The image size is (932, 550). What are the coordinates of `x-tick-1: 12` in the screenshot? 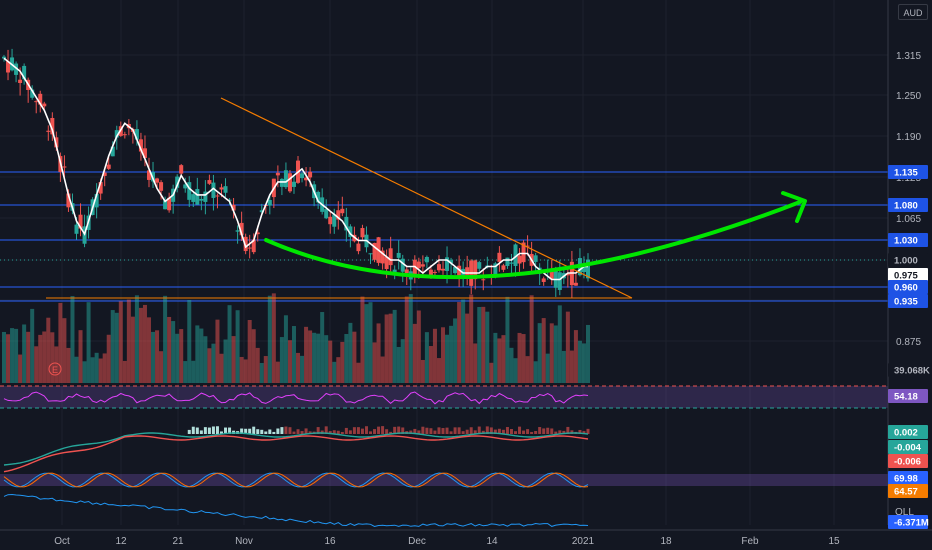 It's located at (121, 541).